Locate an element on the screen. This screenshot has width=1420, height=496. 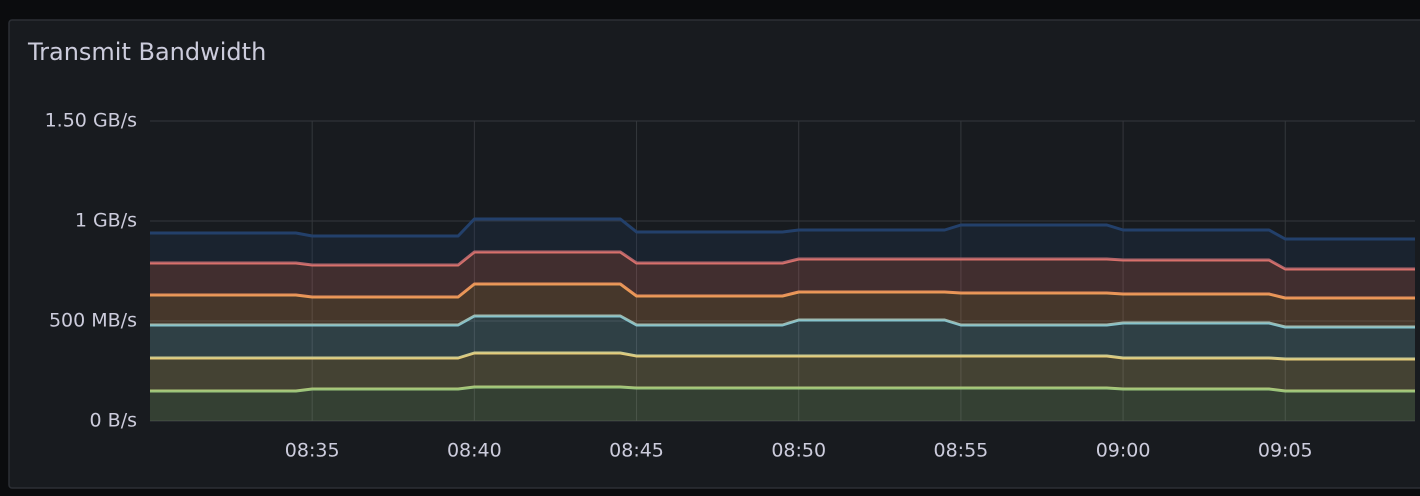
y-tick-label: 500 MB/s is located at coordinates (93, 321).